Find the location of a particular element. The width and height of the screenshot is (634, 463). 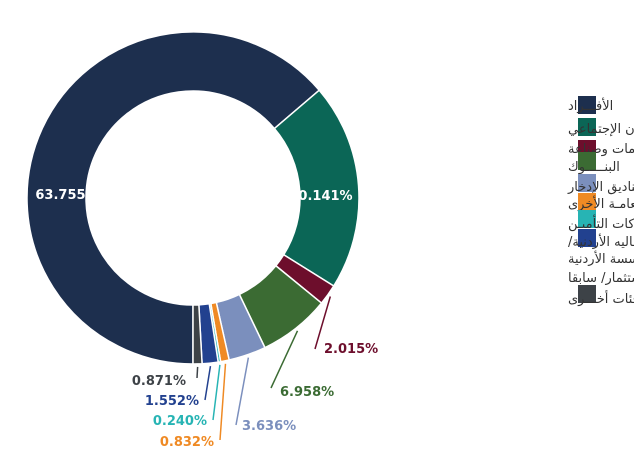

data-label: 1.552% is located at coordinates (172, 401).